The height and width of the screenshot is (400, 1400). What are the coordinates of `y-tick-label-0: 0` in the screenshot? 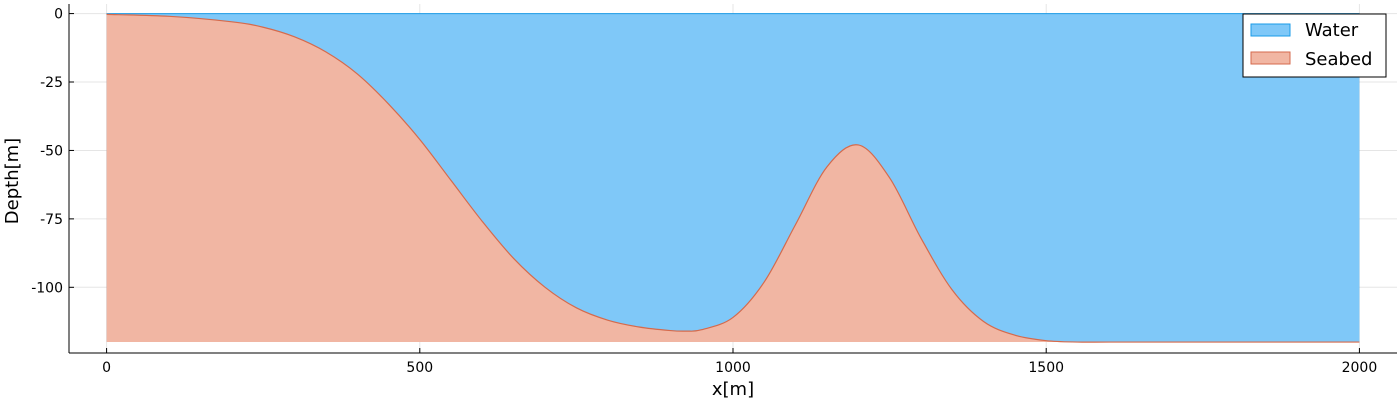 It's located at (58, 15).